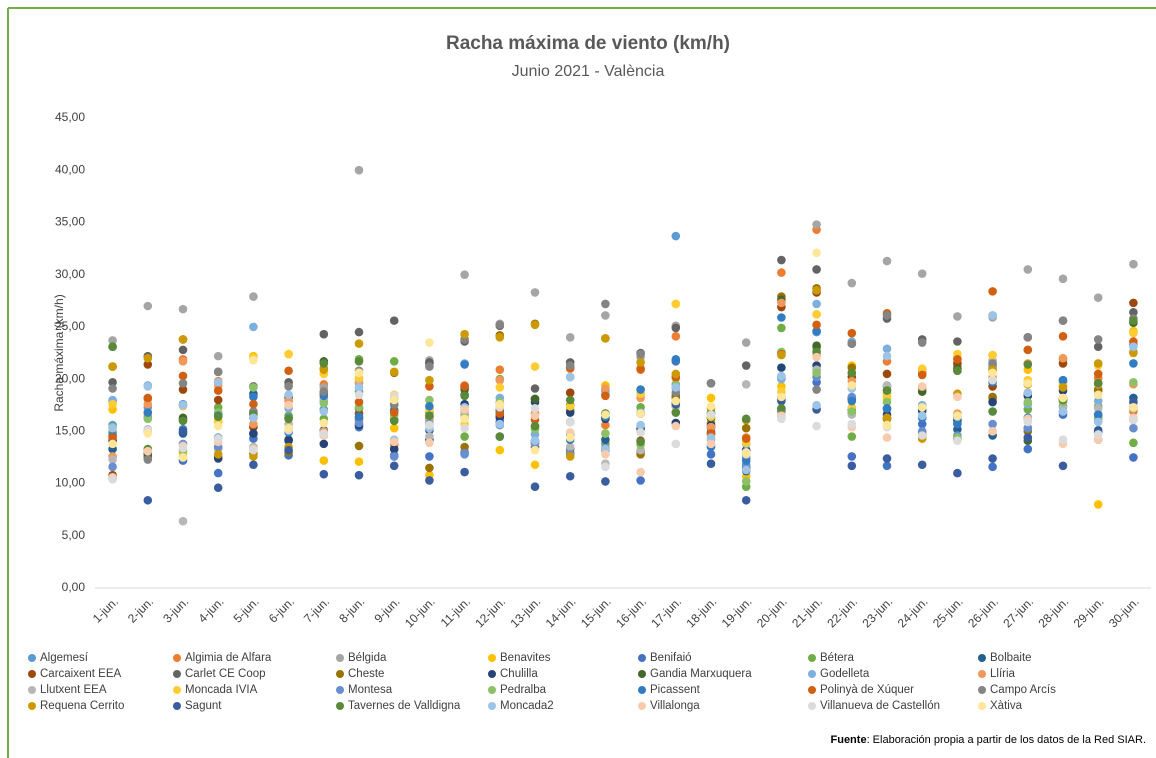 The width and height of the screenshot is (1156, 758). What do you see at coordinates (73, 690) in the screenshot?
I see `legend-label: Llutxent EEA` at bounding box center [73, 690].